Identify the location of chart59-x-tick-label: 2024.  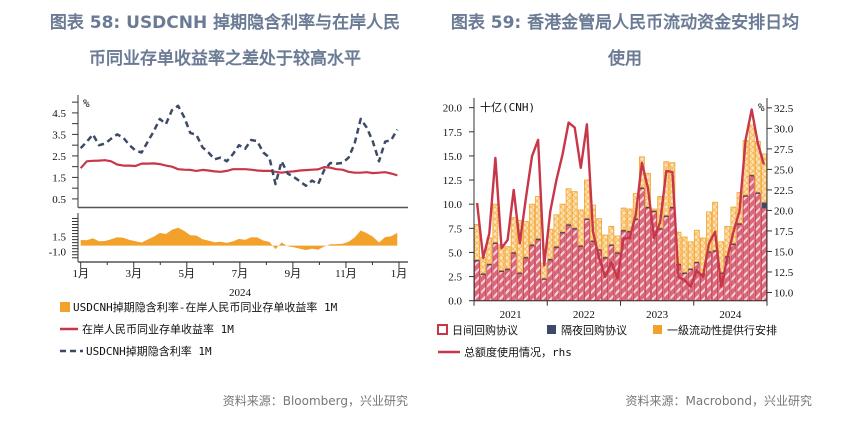
(730, 315).